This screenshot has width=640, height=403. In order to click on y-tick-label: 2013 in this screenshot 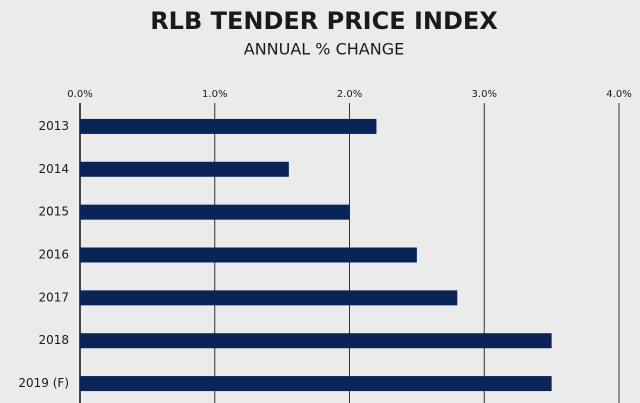, I will do `click(53, 126)`.